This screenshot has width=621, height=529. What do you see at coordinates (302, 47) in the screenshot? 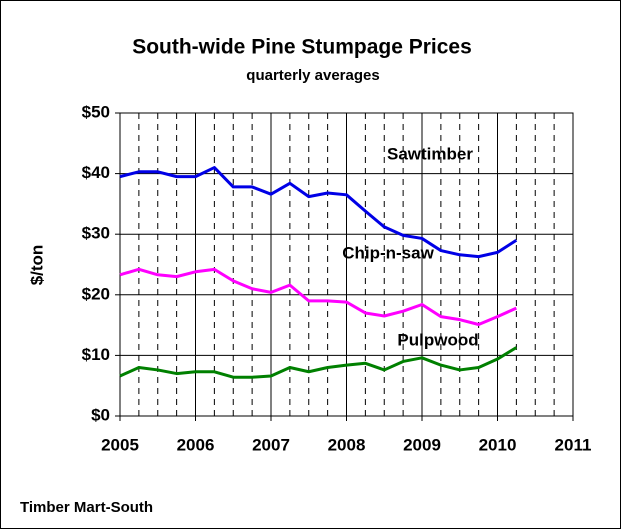
I see `chart-title: South-wide Pine Stumpage Prices` at bounding box center [302, 47].